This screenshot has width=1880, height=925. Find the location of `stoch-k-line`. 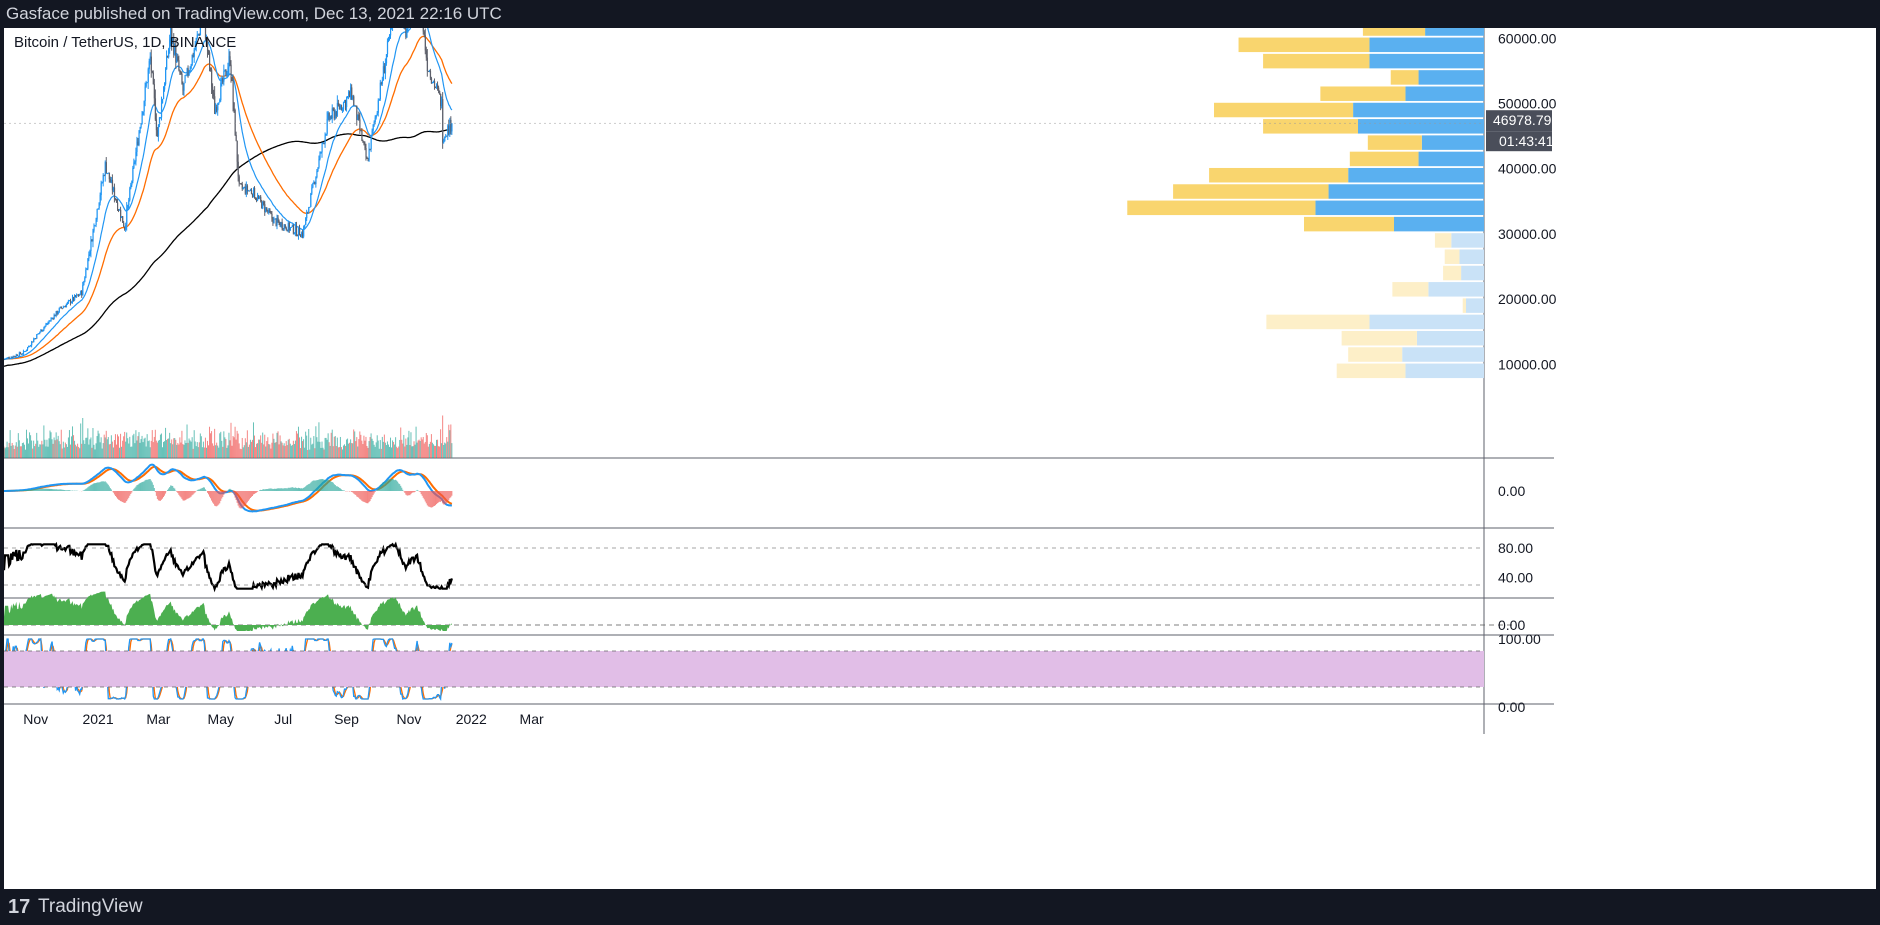

stoch-k-line is located at coordinates (228, 669).